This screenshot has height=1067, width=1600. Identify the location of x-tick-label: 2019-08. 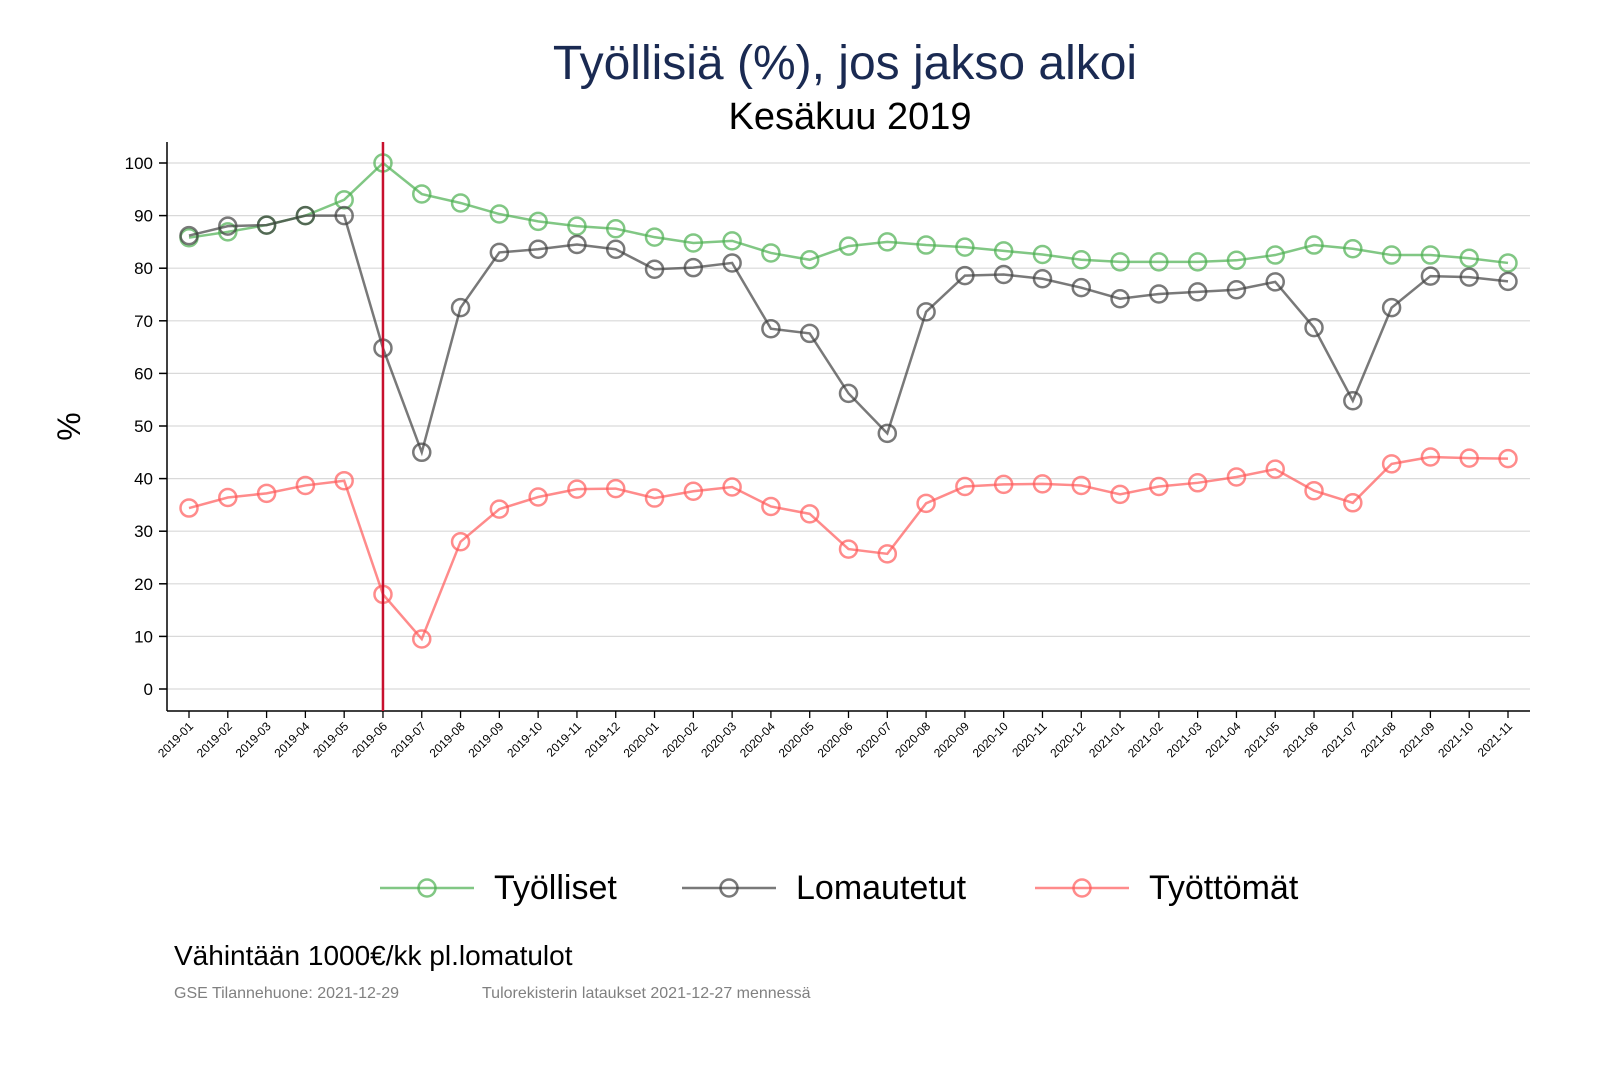
(447, 739).